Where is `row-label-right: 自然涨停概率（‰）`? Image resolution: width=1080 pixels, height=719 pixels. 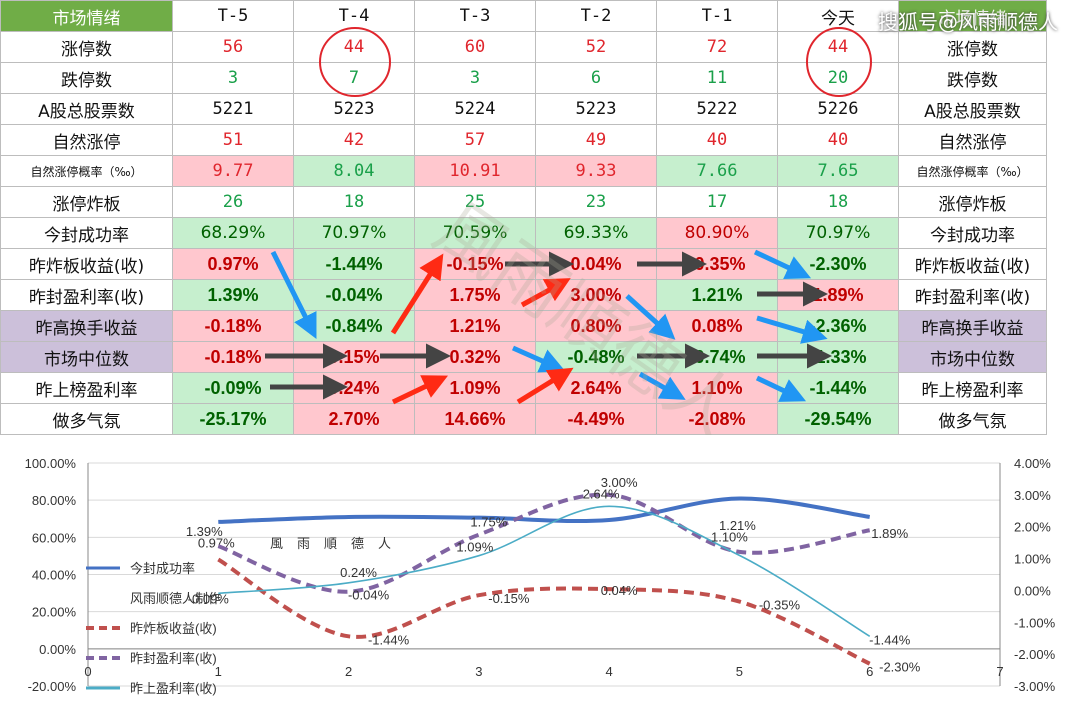
row-label-right: 自然涨停概率（‰） is located at coordinates (972, 171).